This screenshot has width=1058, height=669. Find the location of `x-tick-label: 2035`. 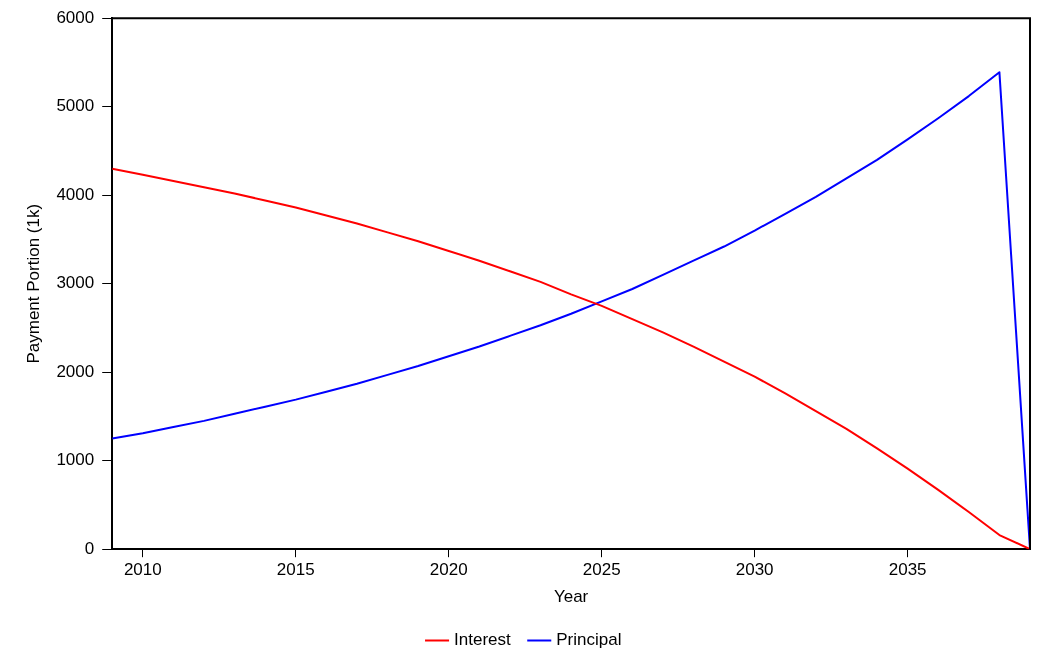

x-tick-label: 2035 is located at coordinates (907, 570).